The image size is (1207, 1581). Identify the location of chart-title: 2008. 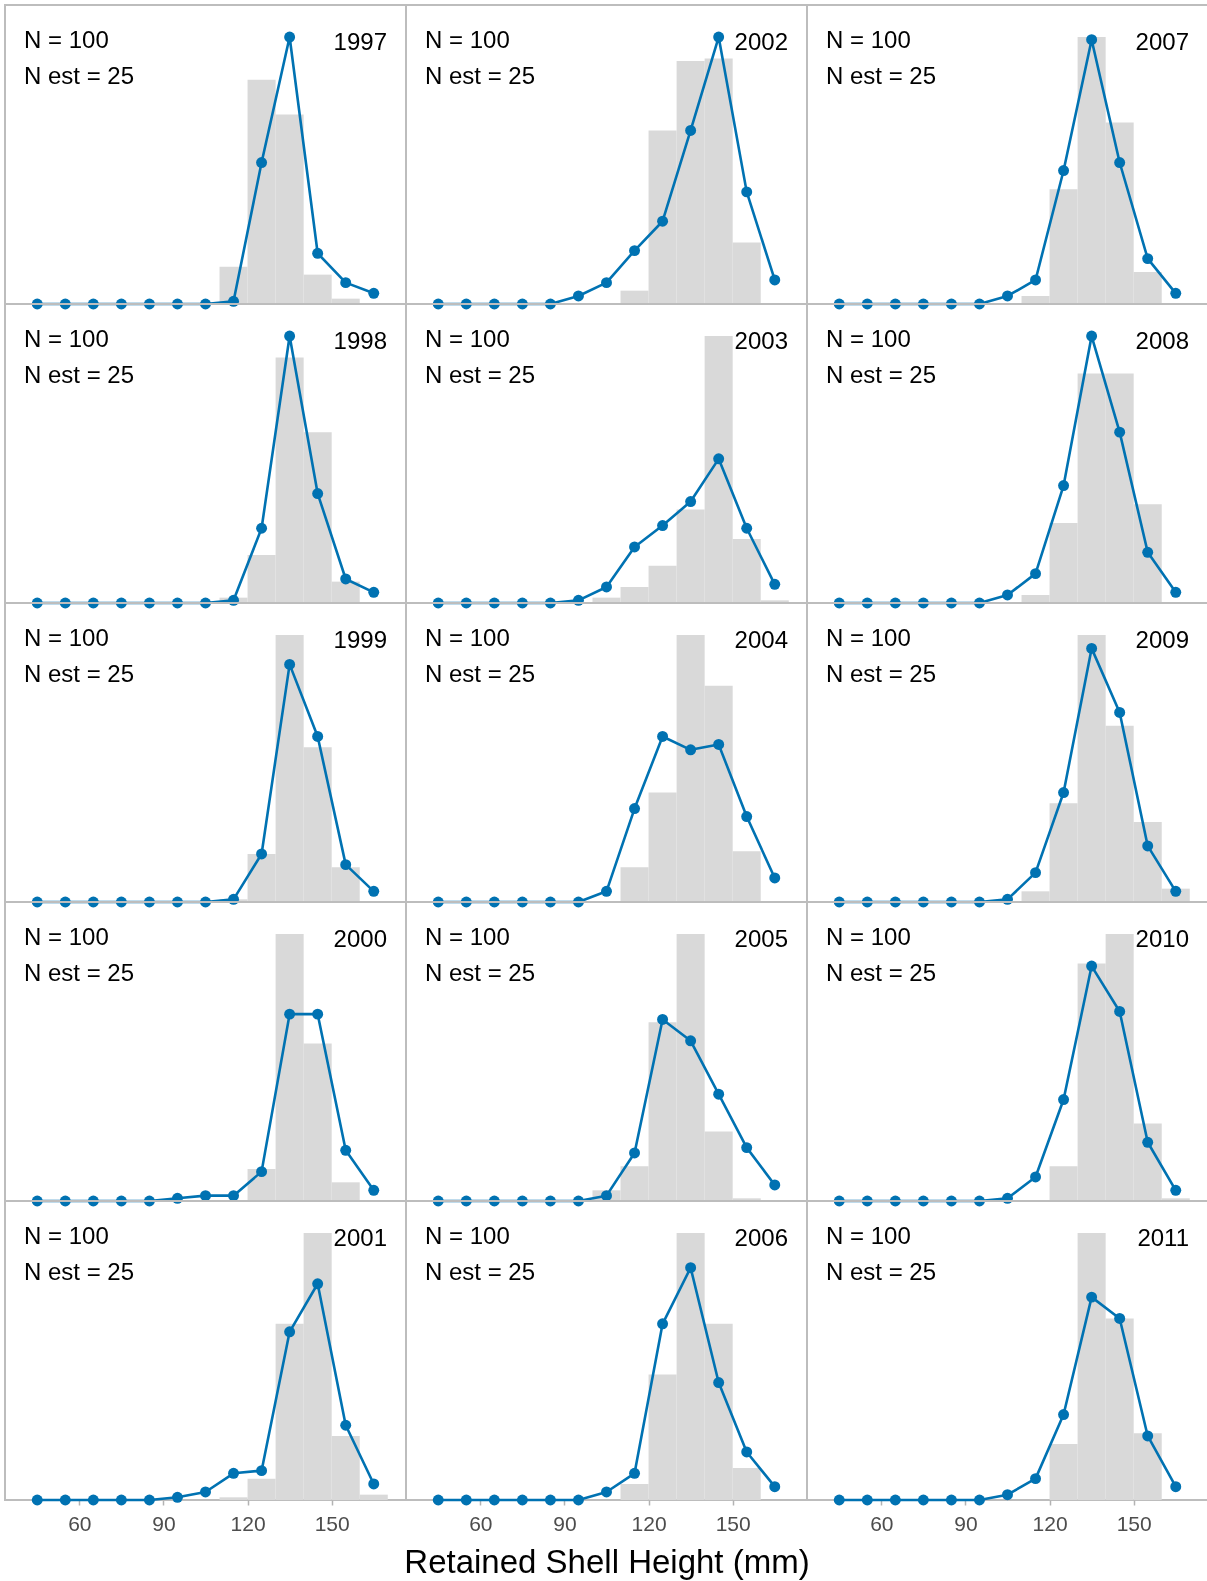
(1162, 340).